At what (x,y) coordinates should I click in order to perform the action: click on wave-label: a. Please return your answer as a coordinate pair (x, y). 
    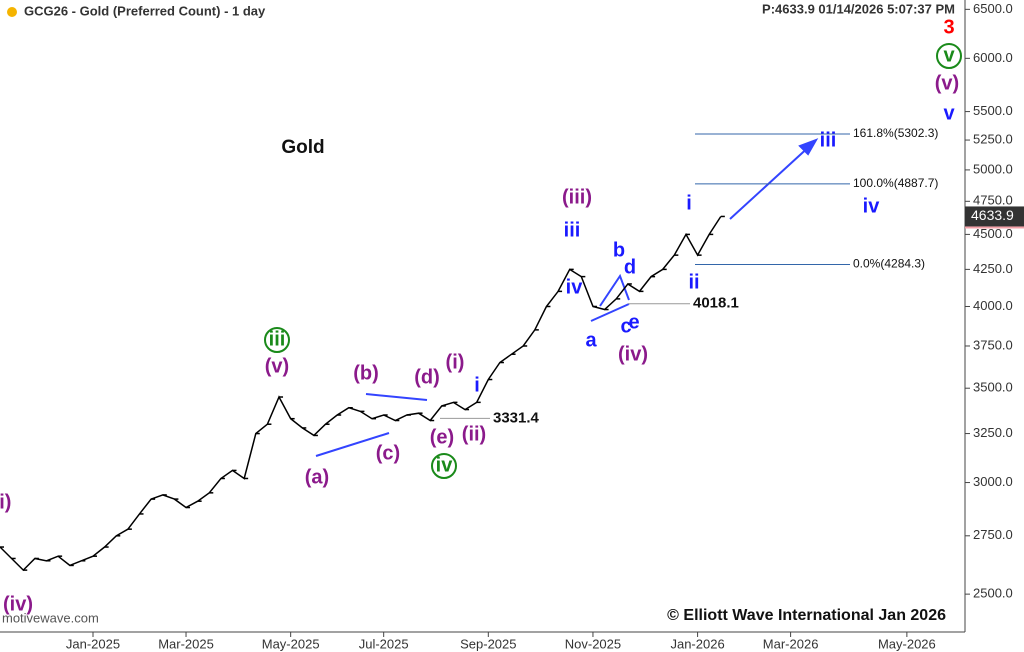
    Looking at the image, I should click on (591, 340).